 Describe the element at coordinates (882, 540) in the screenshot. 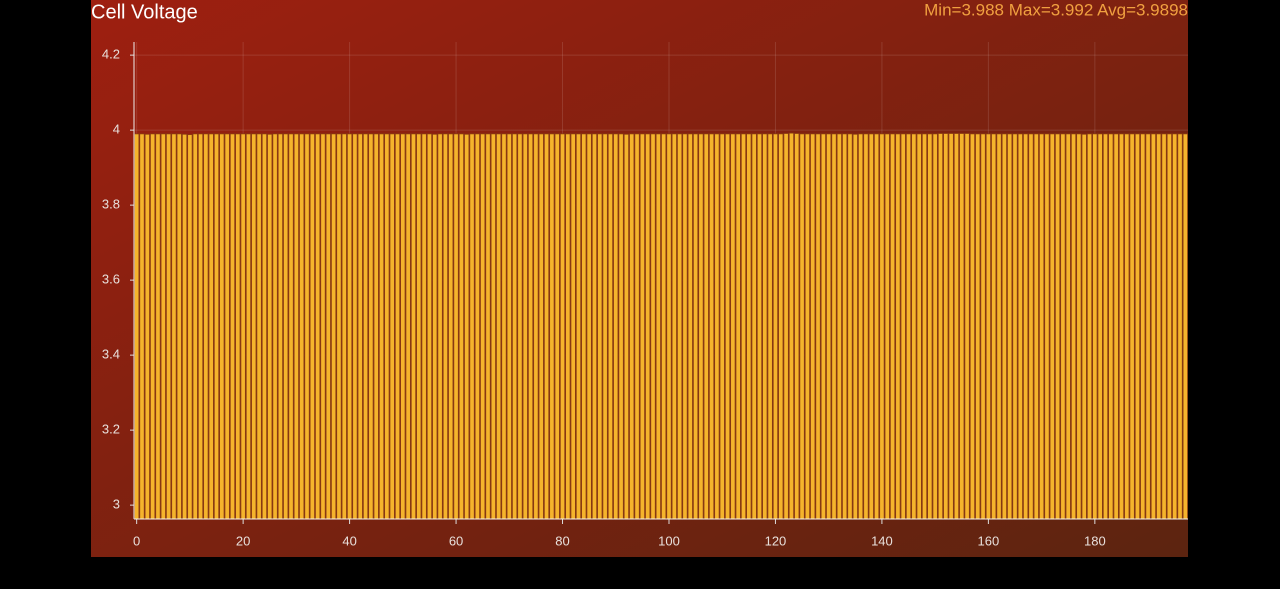

I see `x-tick-label: 140` at that location.